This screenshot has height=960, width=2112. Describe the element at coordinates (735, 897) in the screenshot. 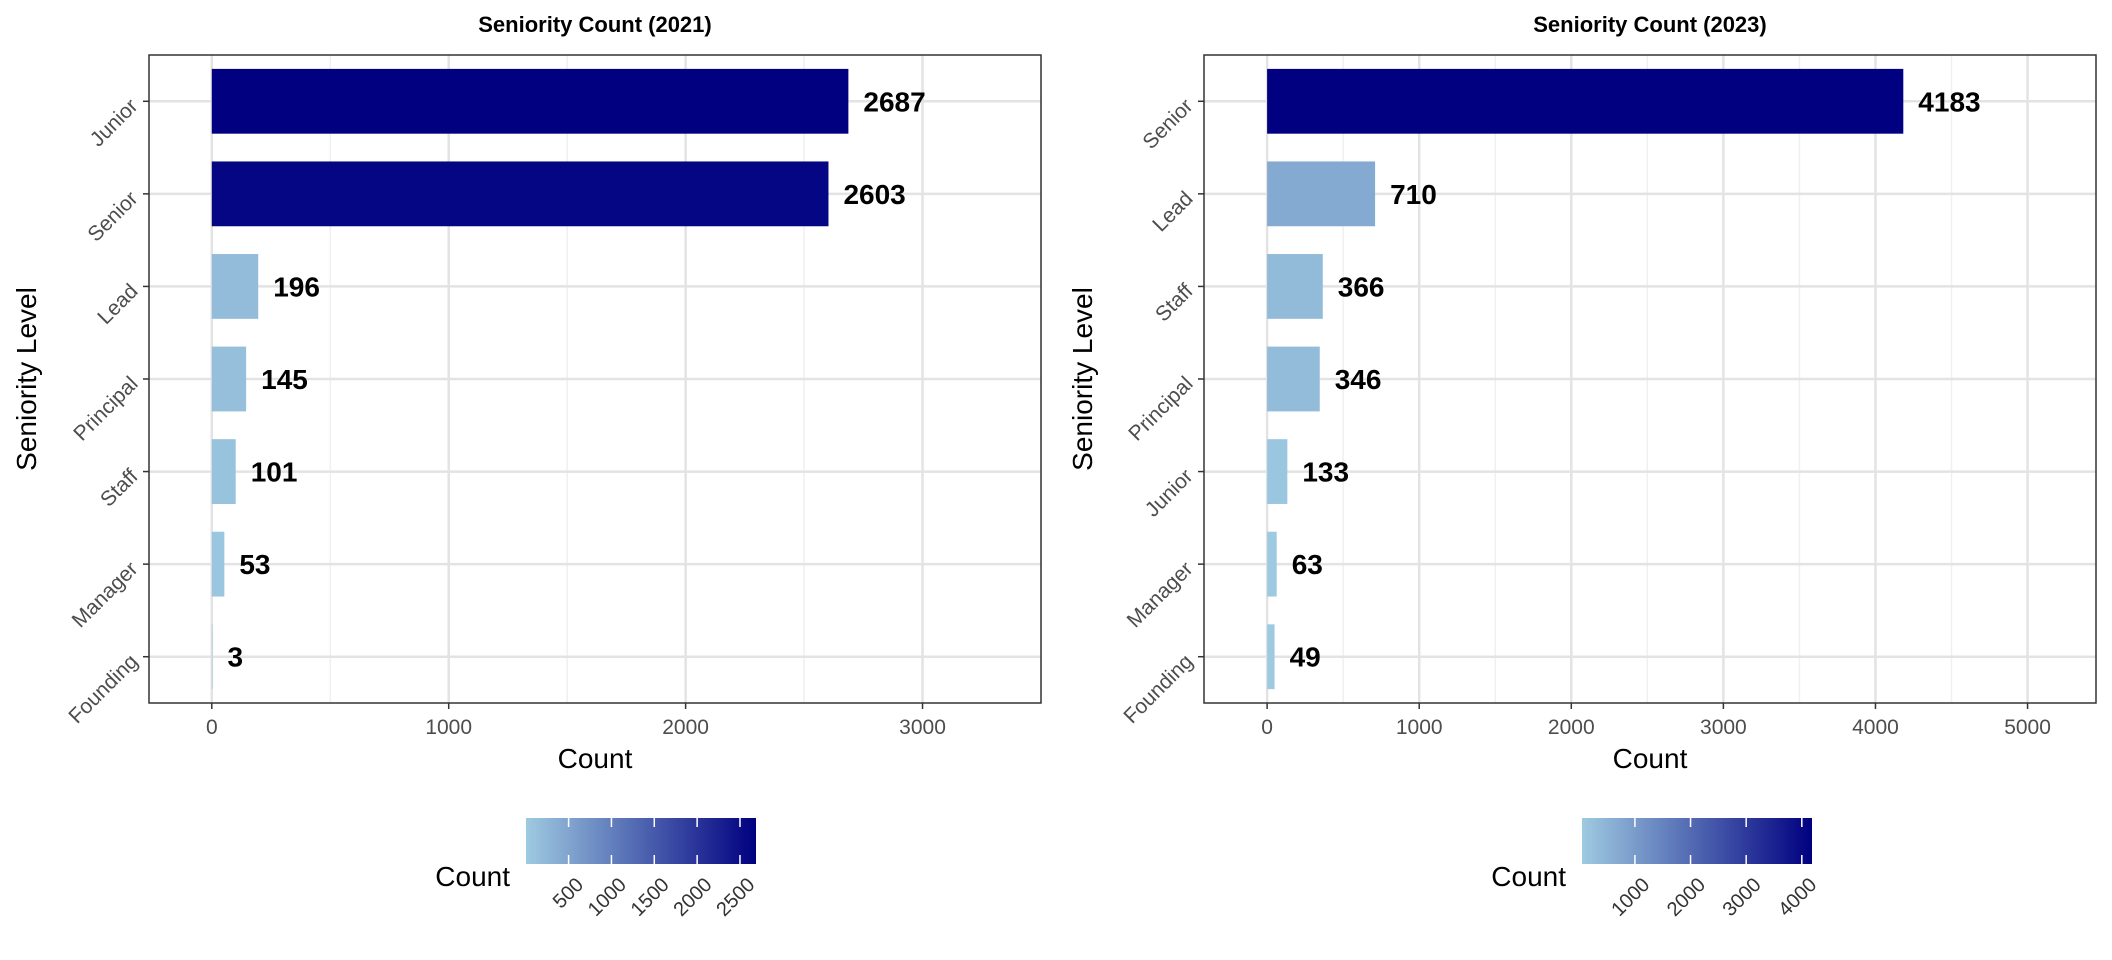

I see `colorbar-tick-label: 2500` at that location.